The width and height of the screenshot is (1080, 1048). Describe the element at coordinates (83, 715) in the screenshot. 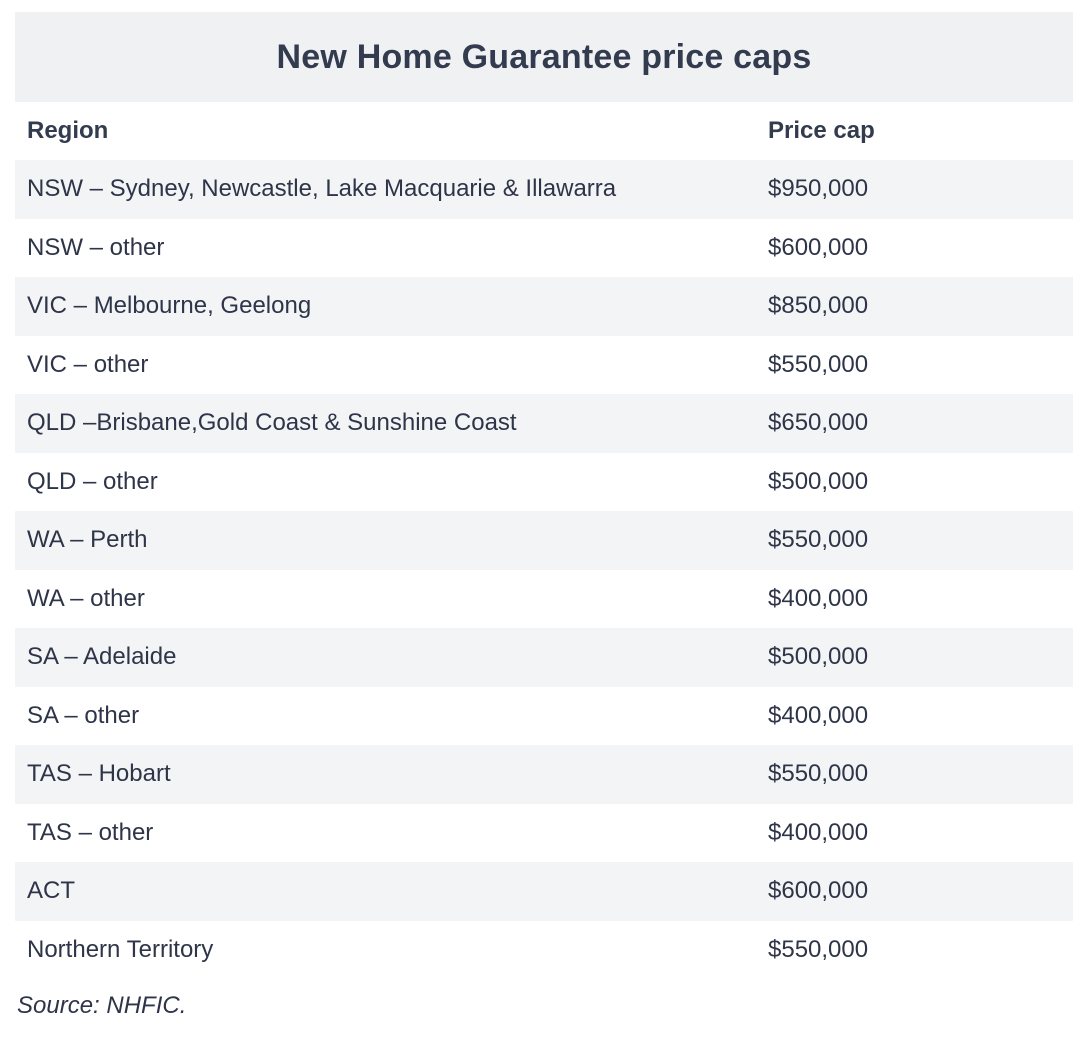

I see `region-cell: SA – other` at that location.